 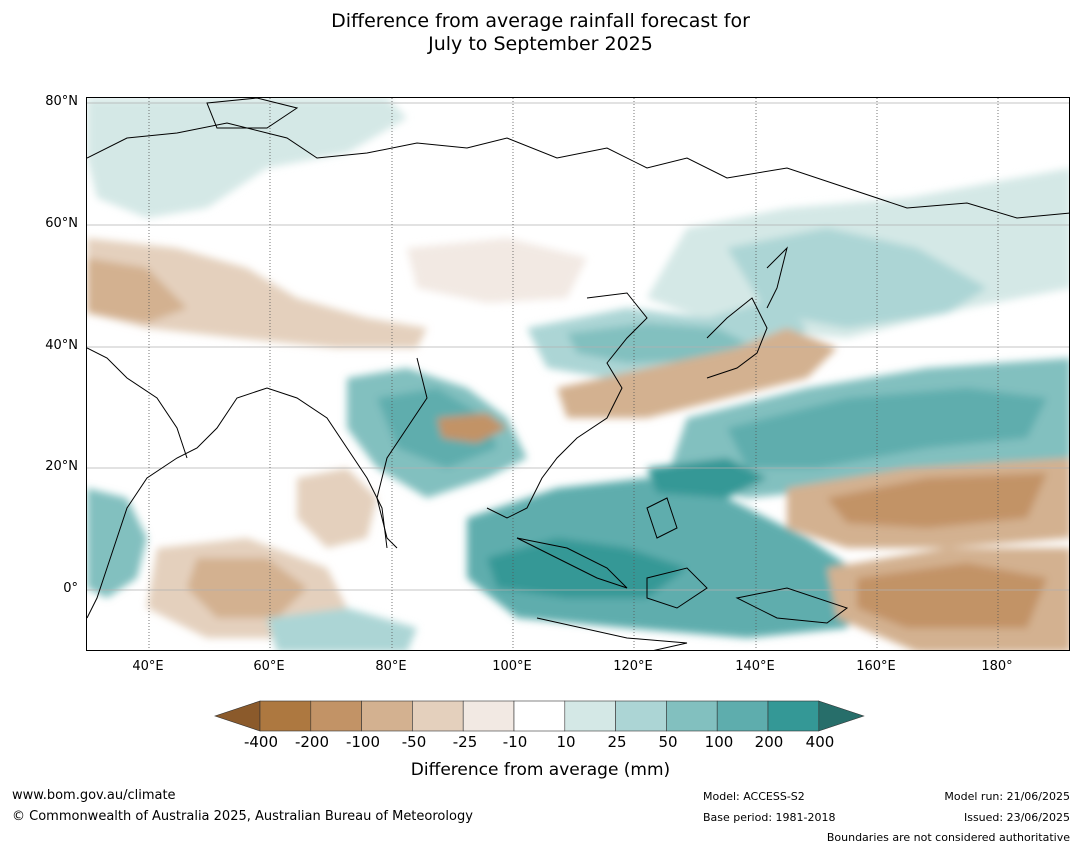 I want to click on lon-label-80e: 80°E, so click(x=391, y=666).